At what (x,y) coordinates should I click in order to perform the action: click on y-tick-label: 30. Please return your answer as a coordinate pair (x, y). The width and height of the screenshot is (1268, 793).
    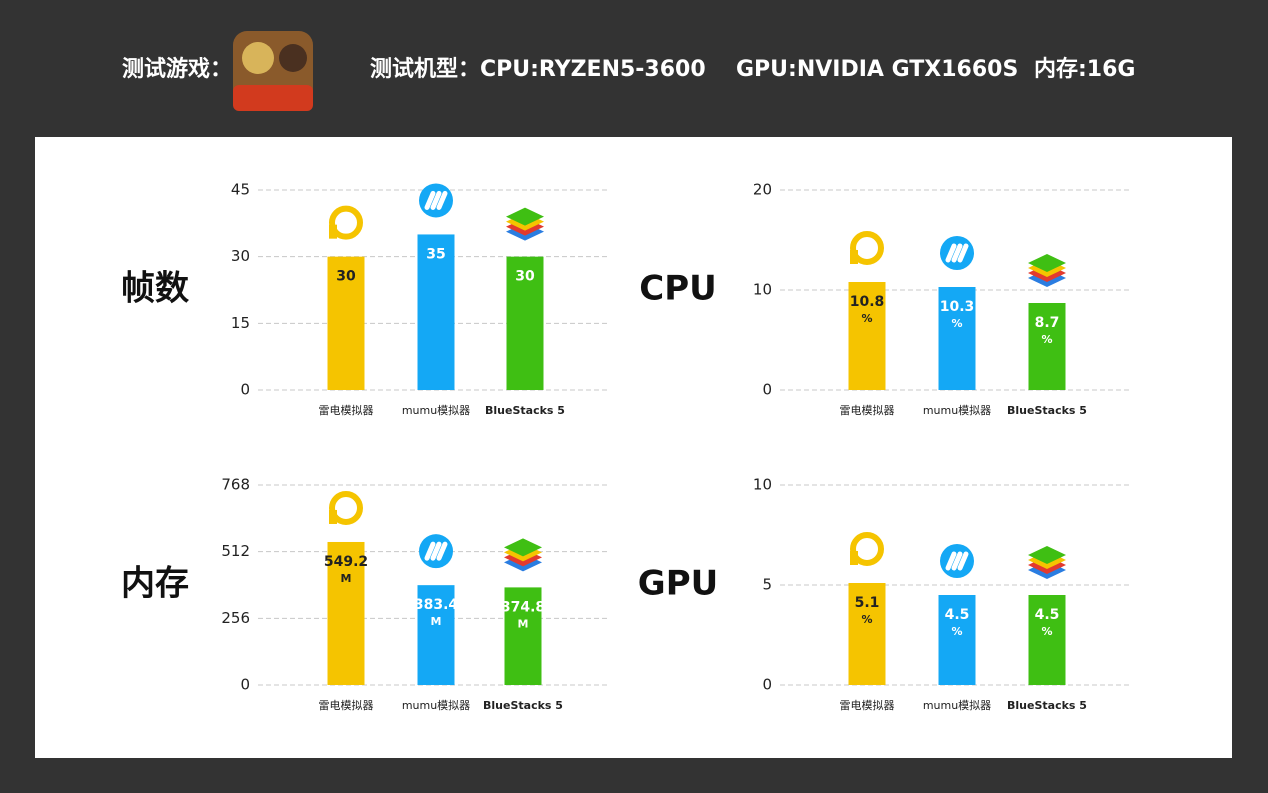
    Looking at the image, I should click on (240, 256).